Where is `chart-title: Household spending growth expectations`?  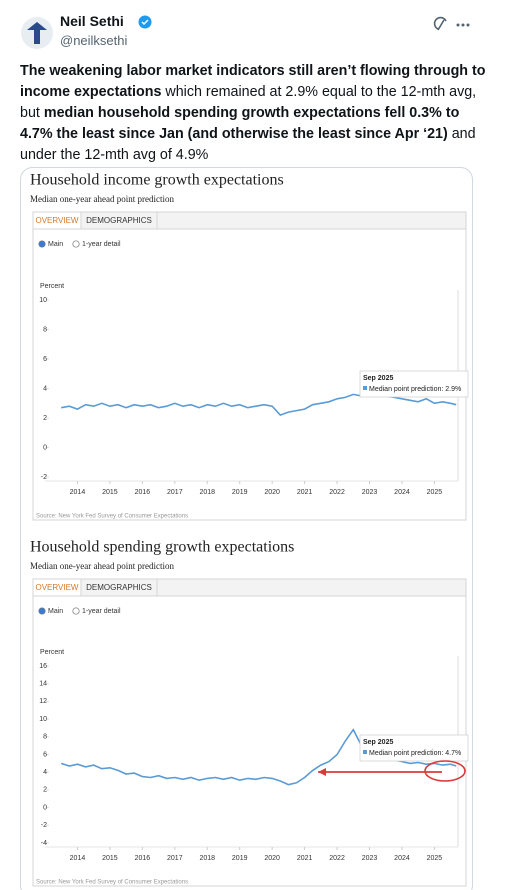
chart-title: Household spending growth expectations is located at coordinates (162, 547).